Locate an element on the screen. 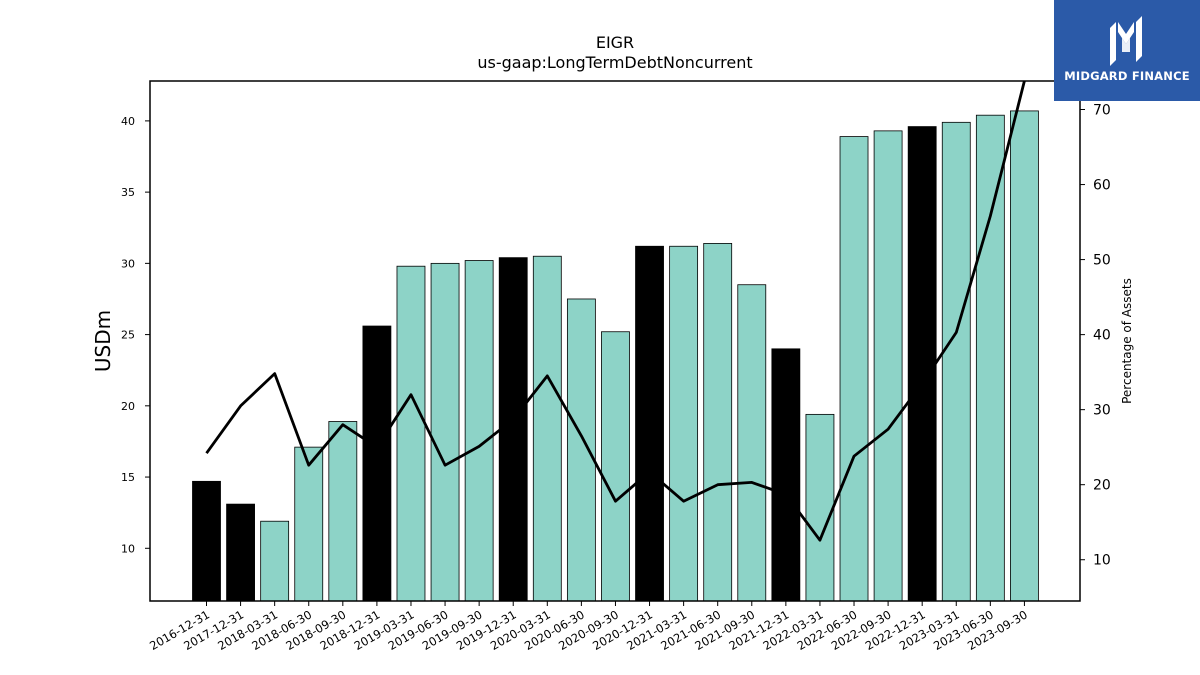  chart-title: EIGR is located at coordinates (615, 42).